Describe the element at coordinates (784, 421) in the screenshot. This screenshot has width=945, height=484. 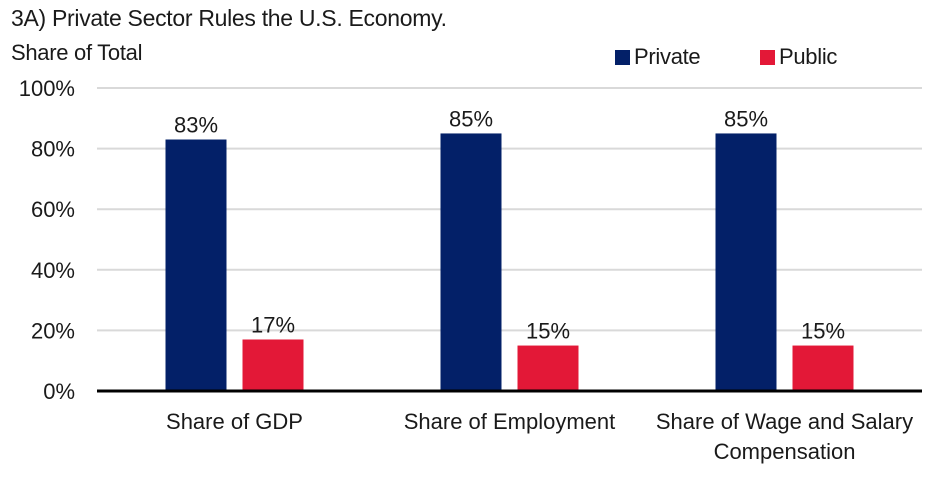
I see `x-tick-label: Share of Wage and Salary` at that location.